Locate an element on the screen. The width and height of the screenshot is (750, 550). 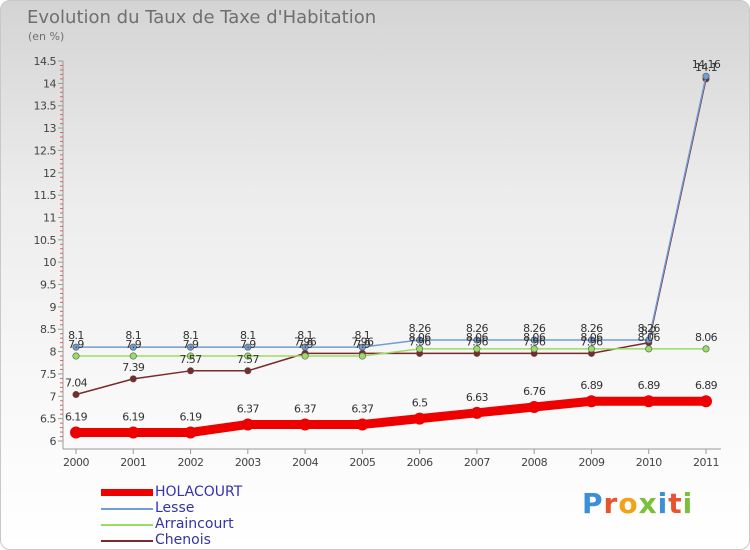
y-tick-label: 8 is located at coordinates (53, 352).